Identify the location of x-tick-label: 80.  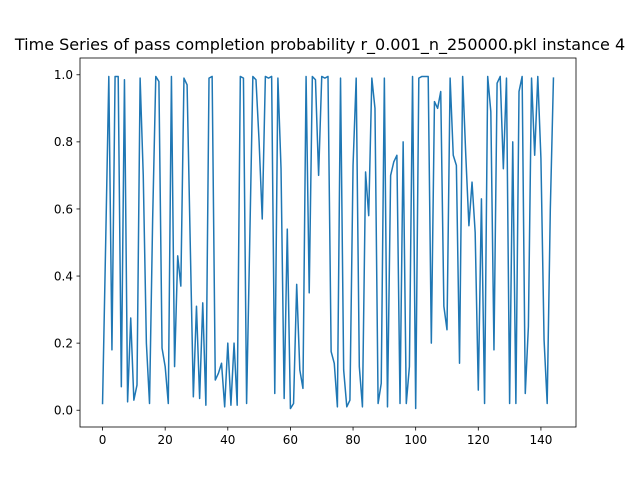
(352, 440).